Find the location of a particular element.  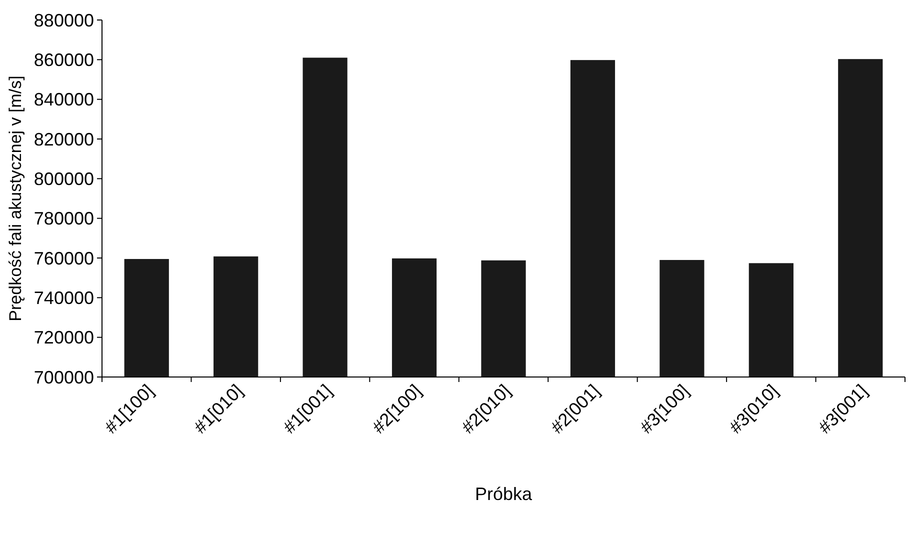

y-axis-title: Prędkość fali akustycznej v [m/s] is located at coordinates (15, 199).